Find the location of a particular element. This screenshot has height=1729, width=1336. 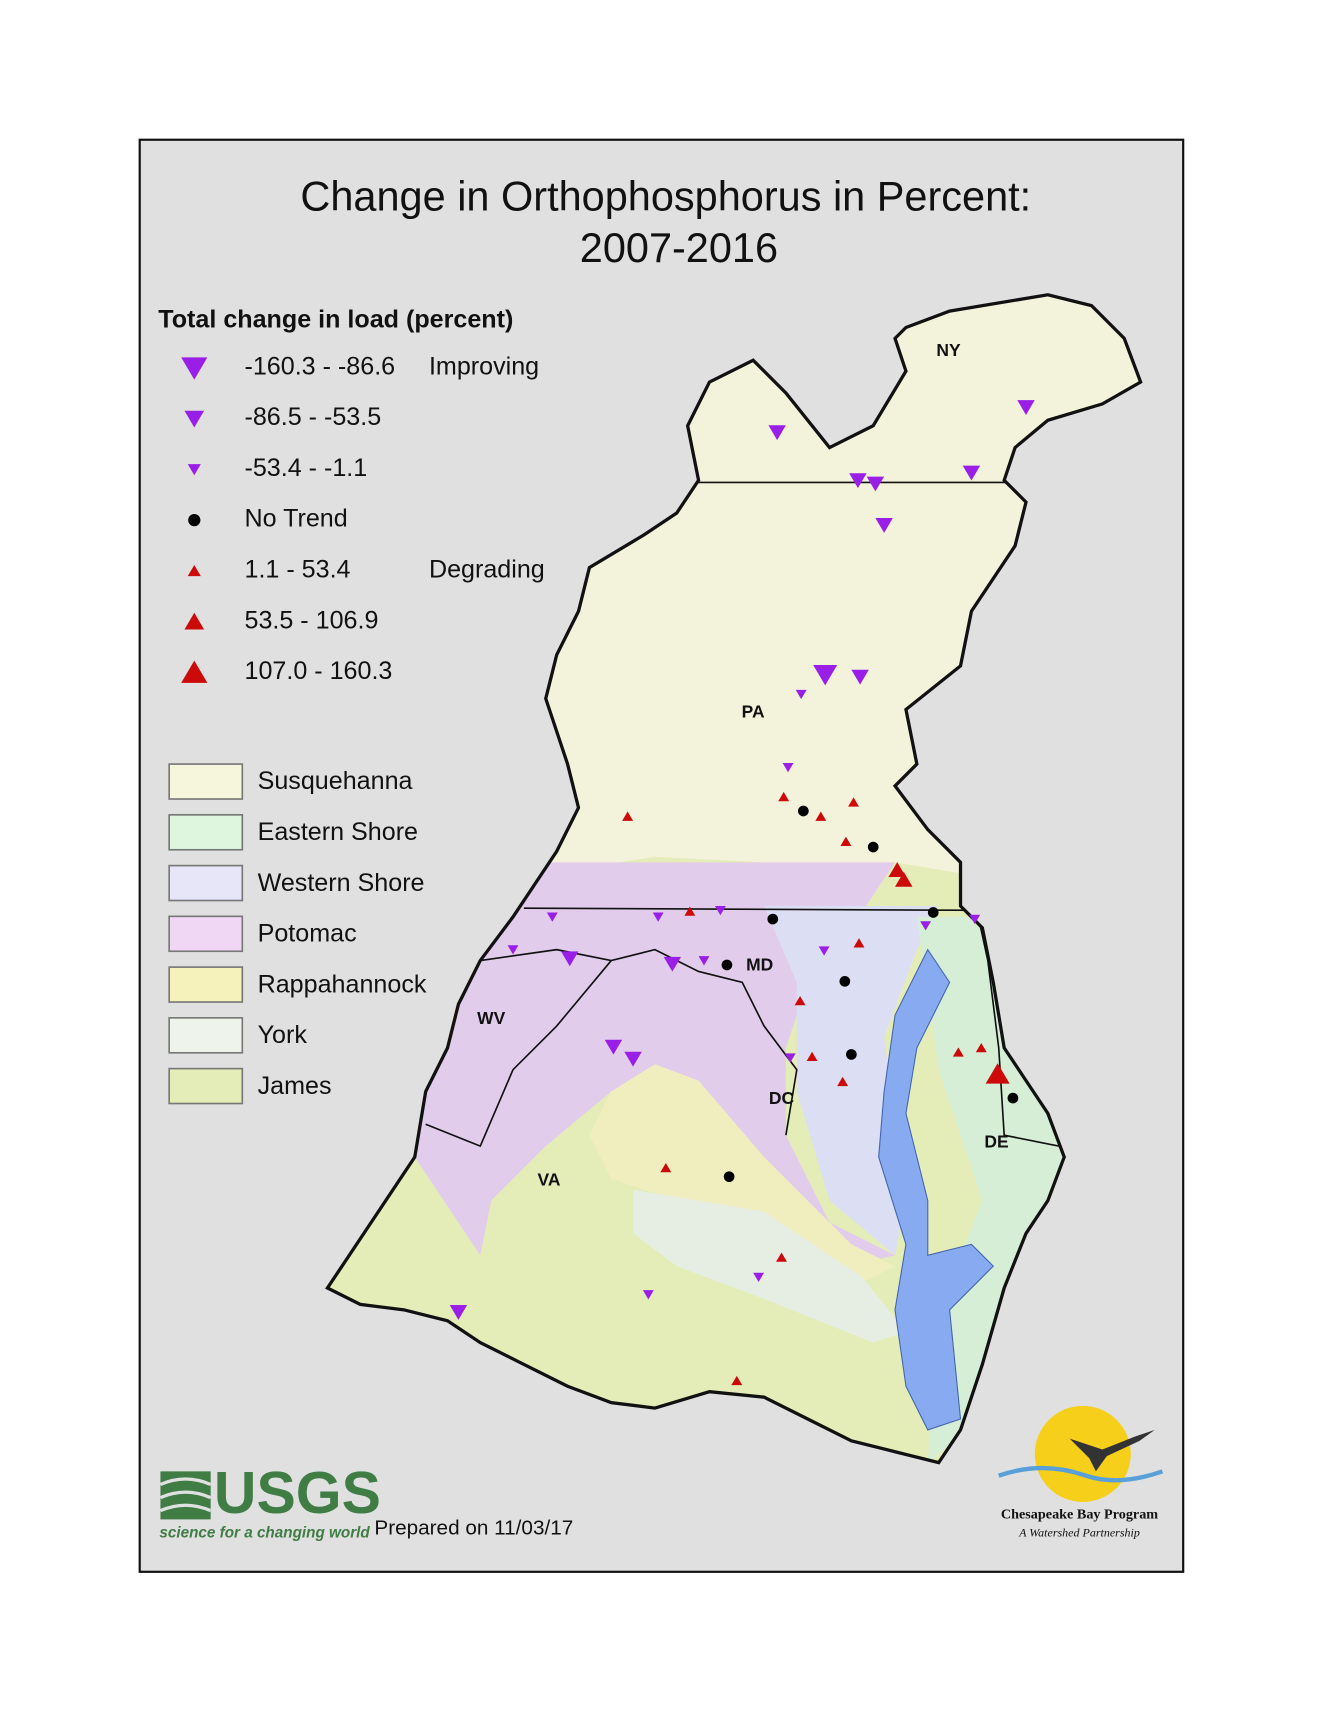

state-label: PA is located at coordinates (753, 711).